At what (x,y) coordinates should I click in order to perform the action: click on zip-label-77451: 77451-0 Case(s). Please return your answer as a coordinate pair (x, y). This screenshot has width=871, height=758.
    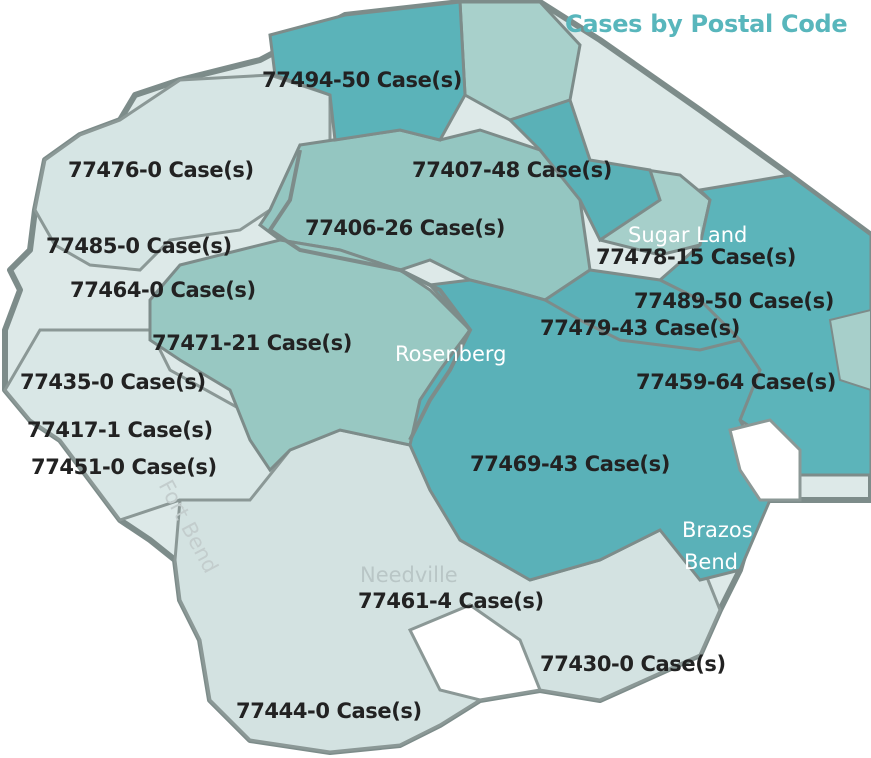
    Looking at the image, I should click on (124, 467).